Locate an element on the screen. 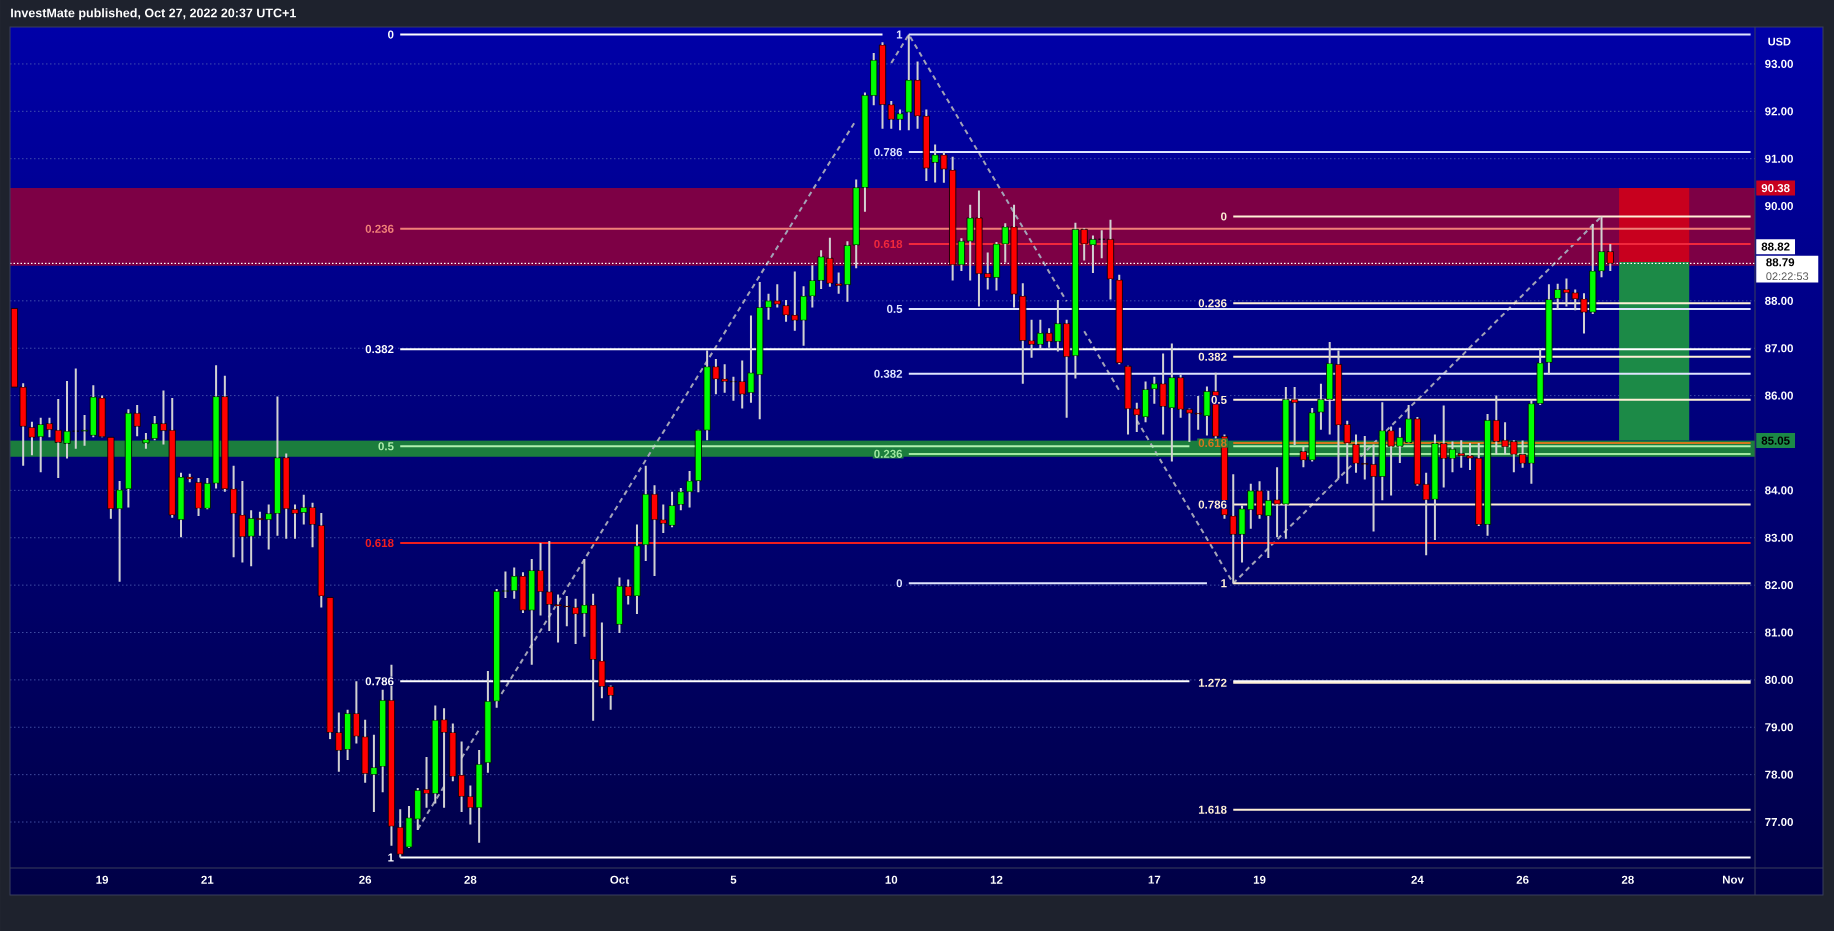  y-tick-label: 79.00 is located at coordinates (1779, 727).